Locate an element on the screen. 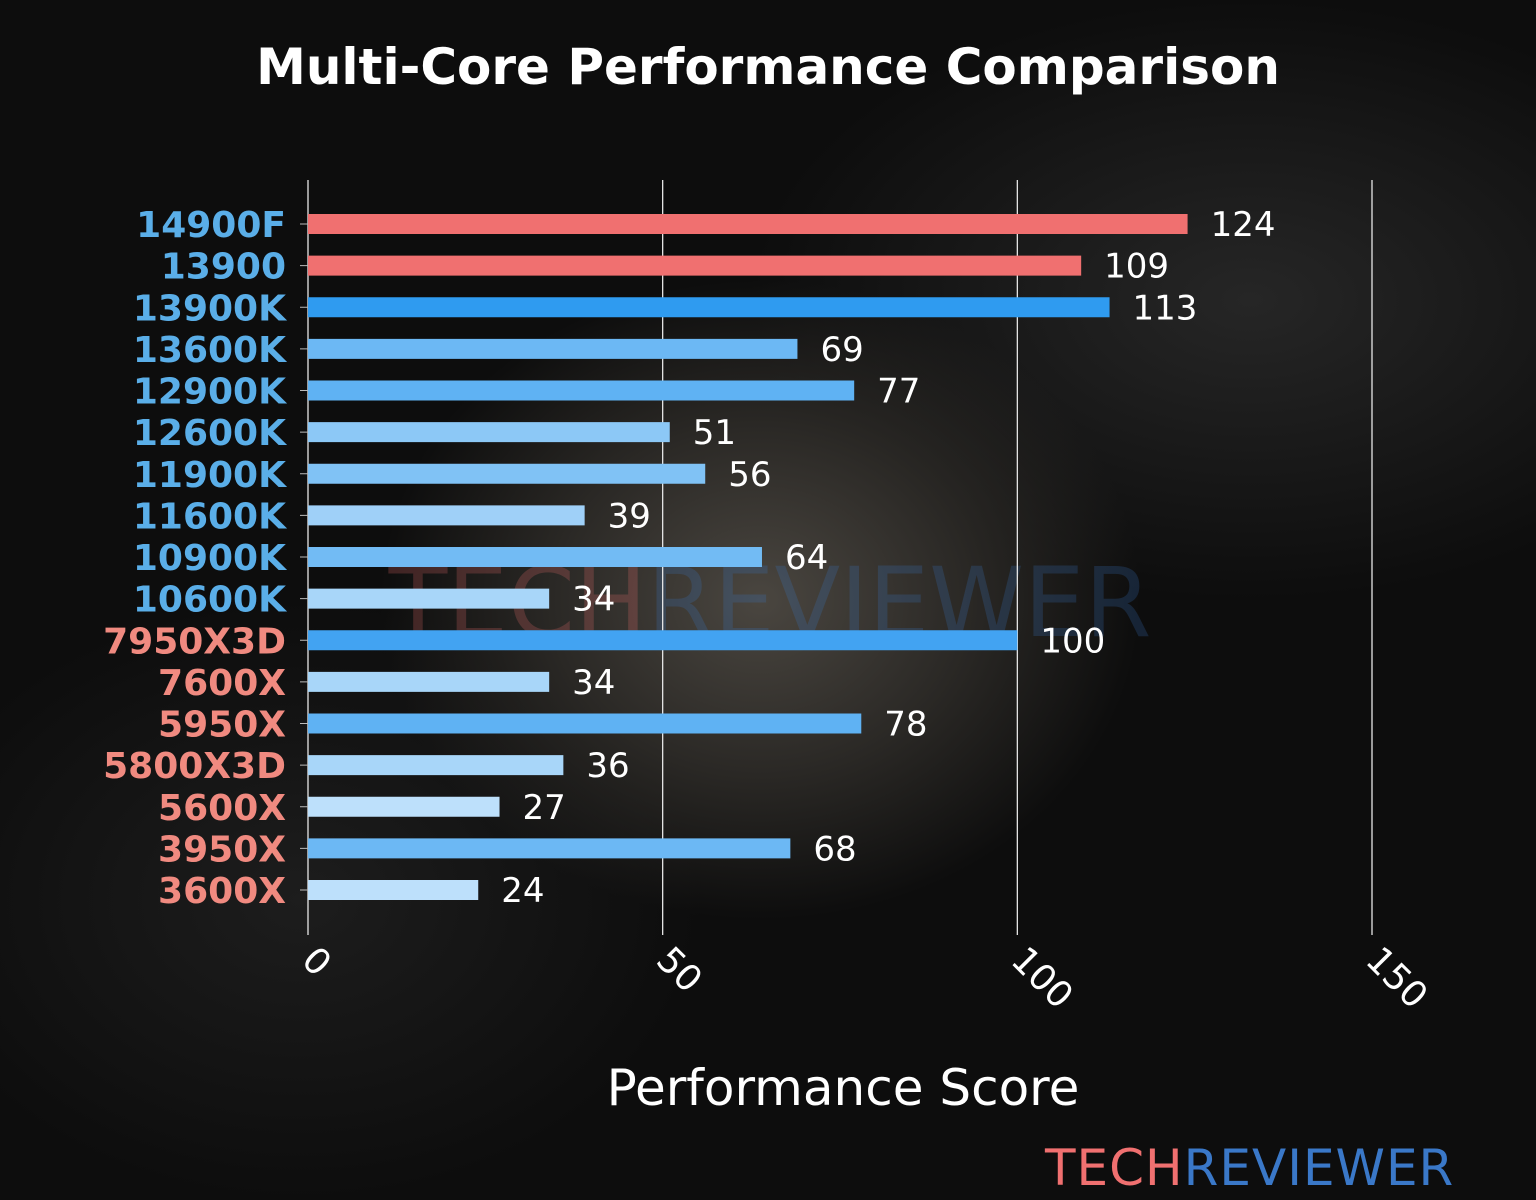 The width and height of the screenshot is (1536, 1200). y-tick-label: 5950X is located at coordinates (222, 725).